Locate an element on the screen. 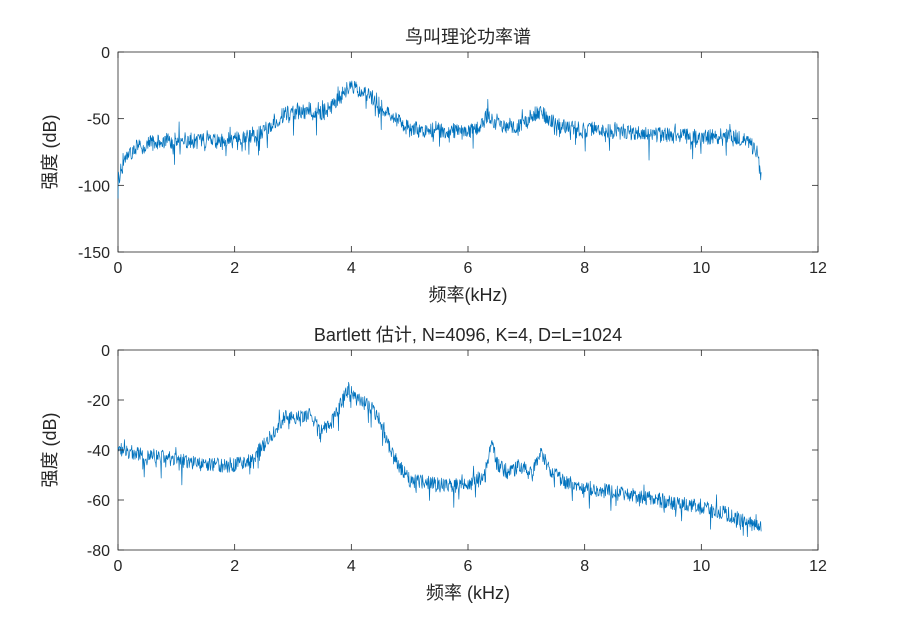  bottom-y-tick-label: -40 is located at coordinates (98, 451).